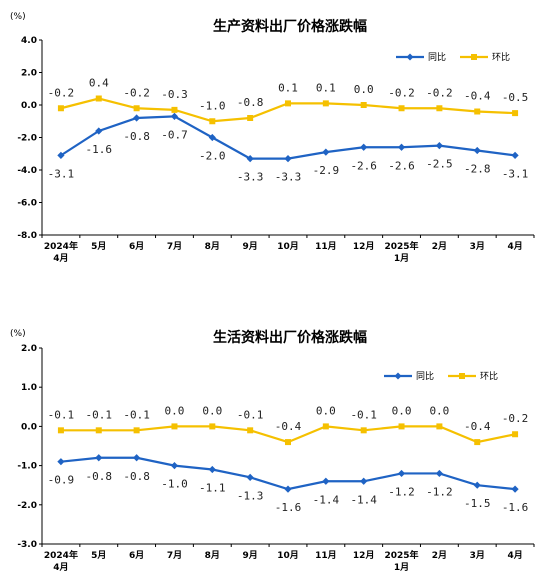  I want to click on x-tick-label: 10月, so click(288, 246).